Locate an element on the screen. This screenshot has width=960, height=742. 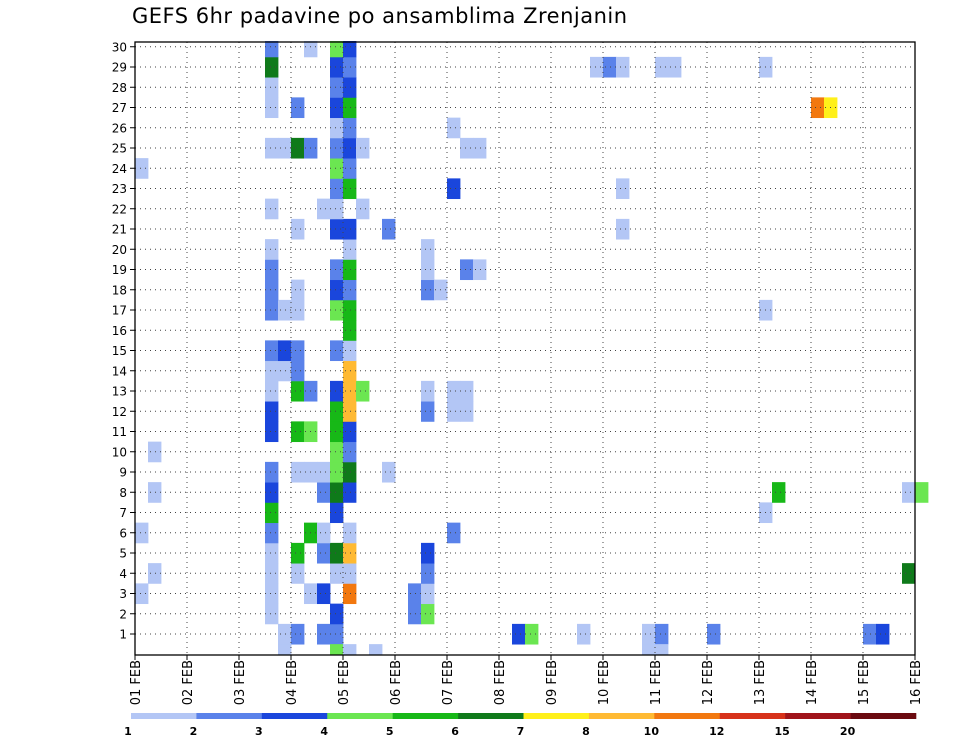
y-tick-label: 28 is located at coordinates (119, 88).